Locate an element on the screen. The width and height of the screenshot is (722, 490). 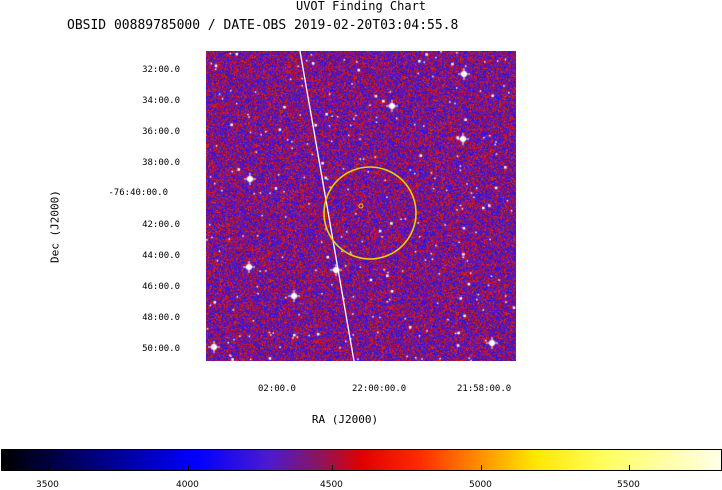
dec-tick-label: 46:00.0 is located at coordinates (161, 287).